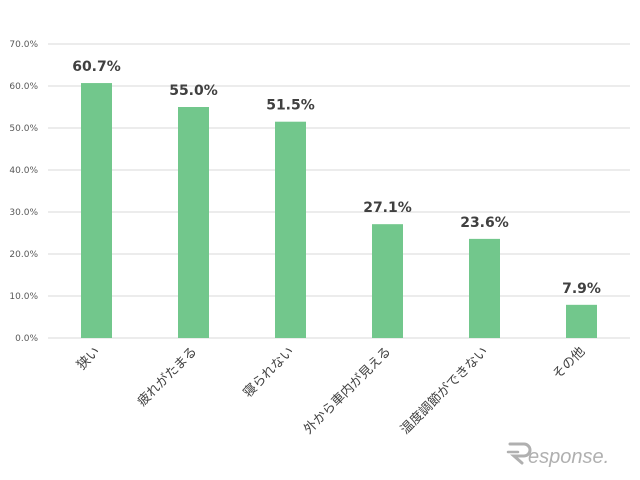 The width and height of the screenshot is (640, 480). What do you see at coordinates (96, 67) in the screenshot?
I see `data-label: 60.7%` at bounding box center [96, 67].